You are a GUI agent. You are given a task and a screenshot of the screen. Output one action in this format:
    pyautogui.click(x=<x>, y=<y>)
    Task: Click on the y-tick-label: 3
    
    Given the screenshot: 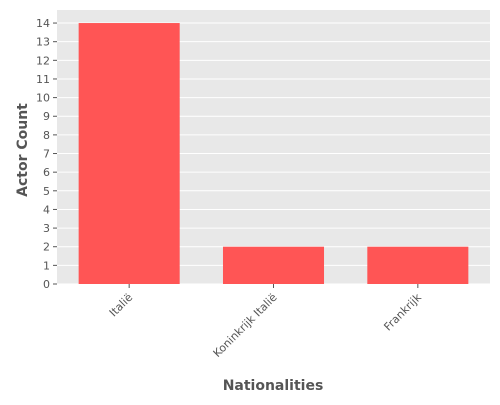 What is the action you would take?
    pyautogui.click(x=46, y=228)
    